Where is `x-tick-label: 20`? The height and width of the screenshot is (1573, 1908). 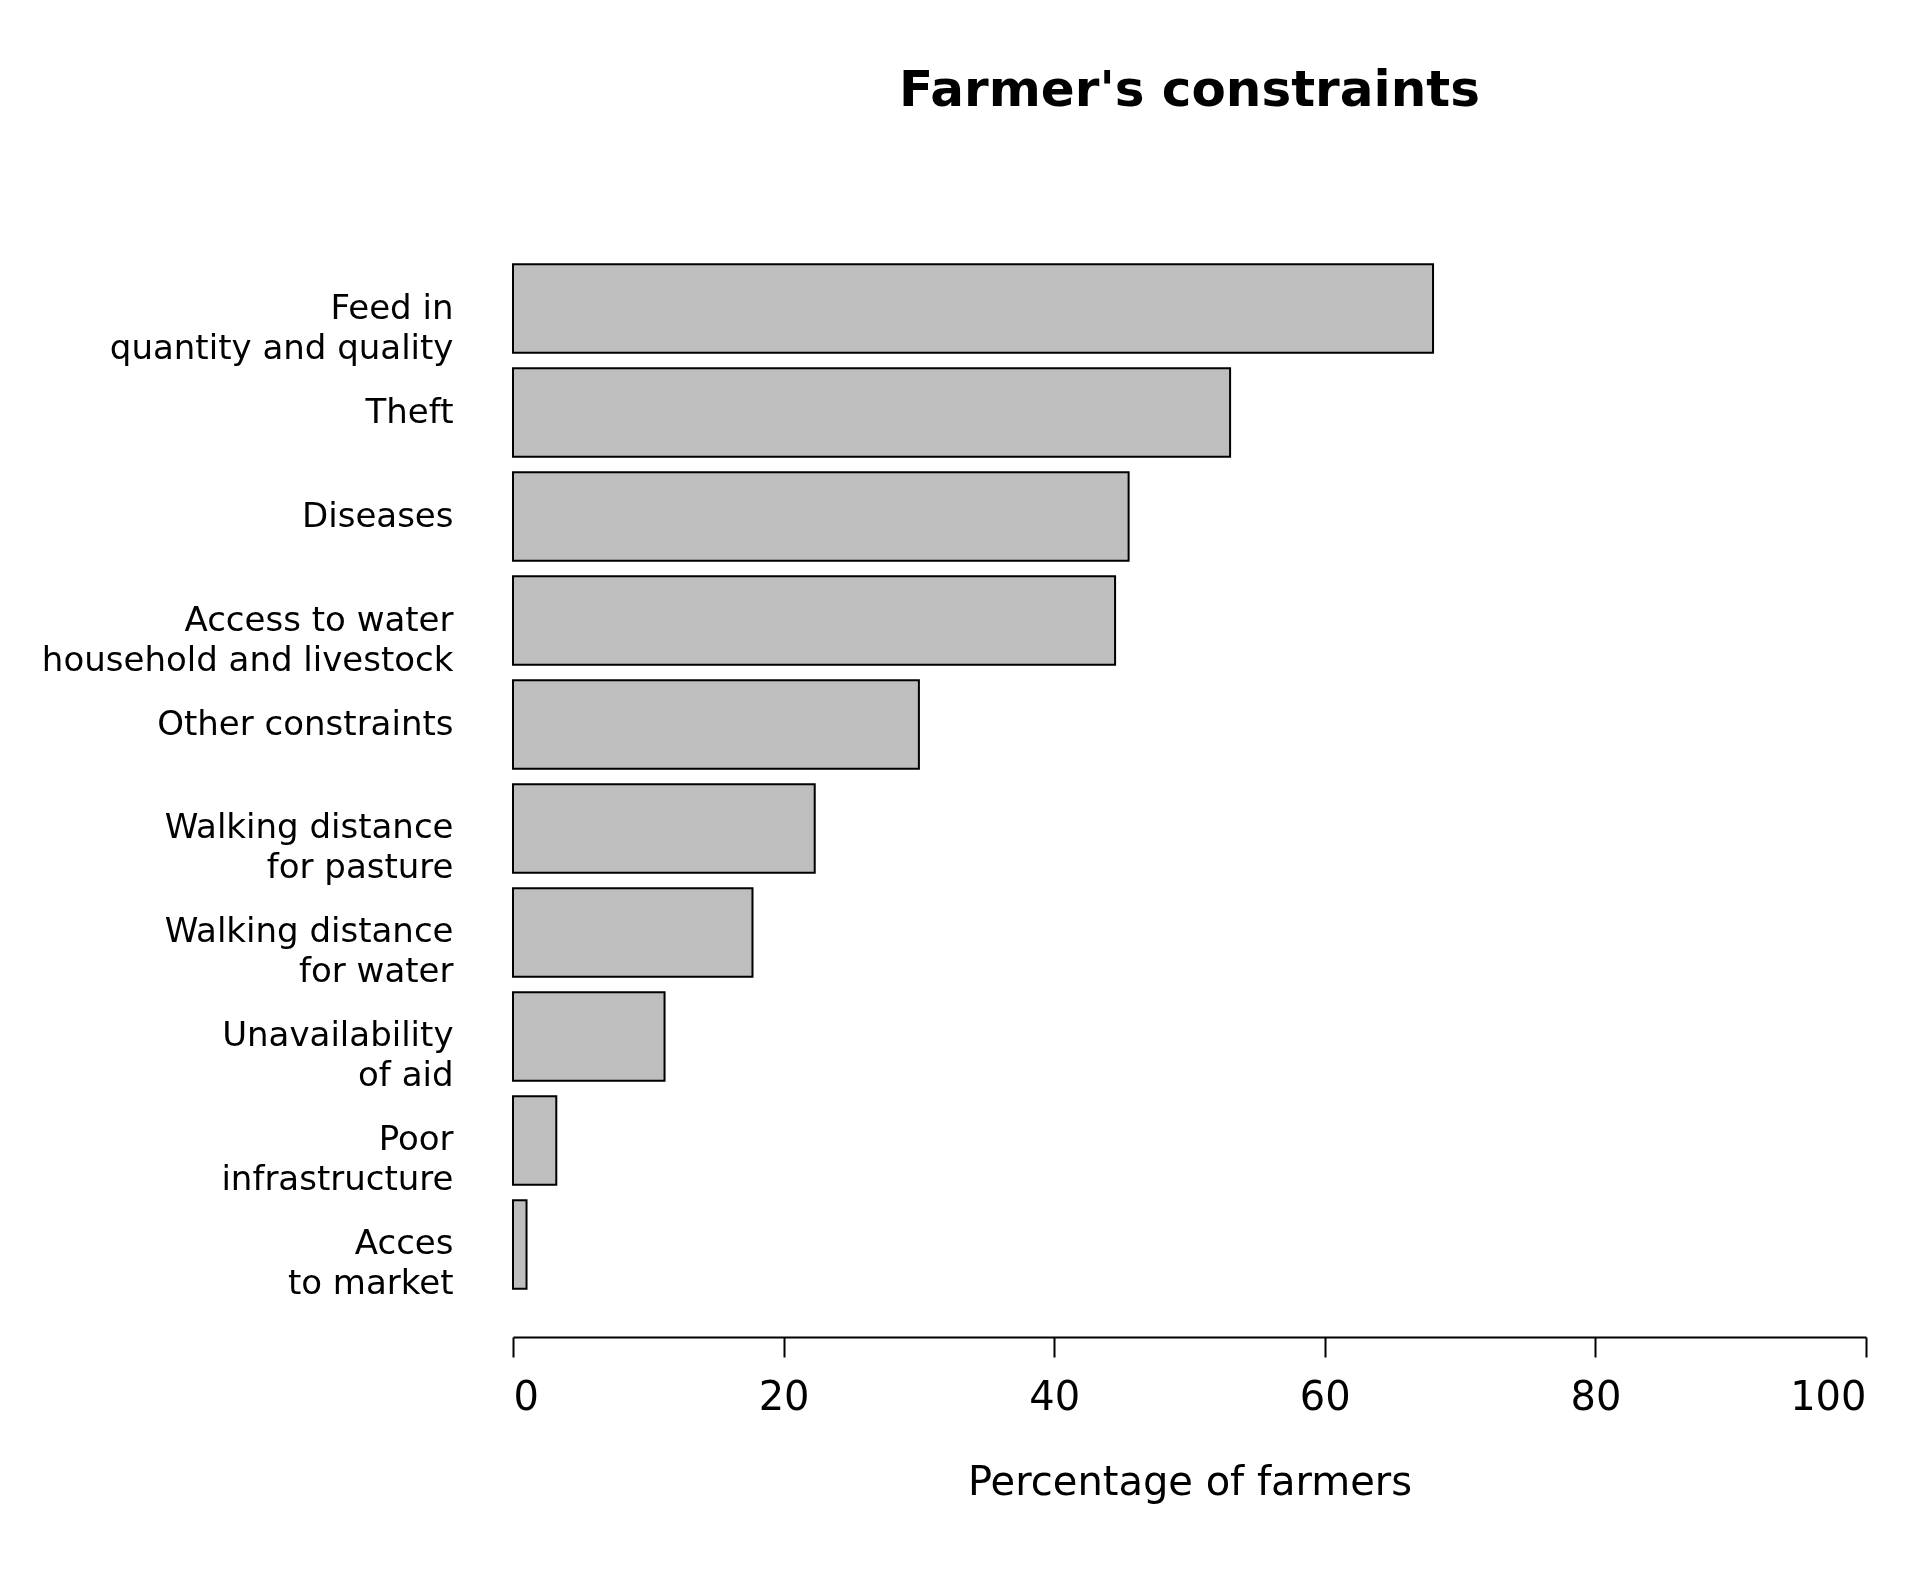 x-tick-label: 20 is located at coordinates (784, 1395).